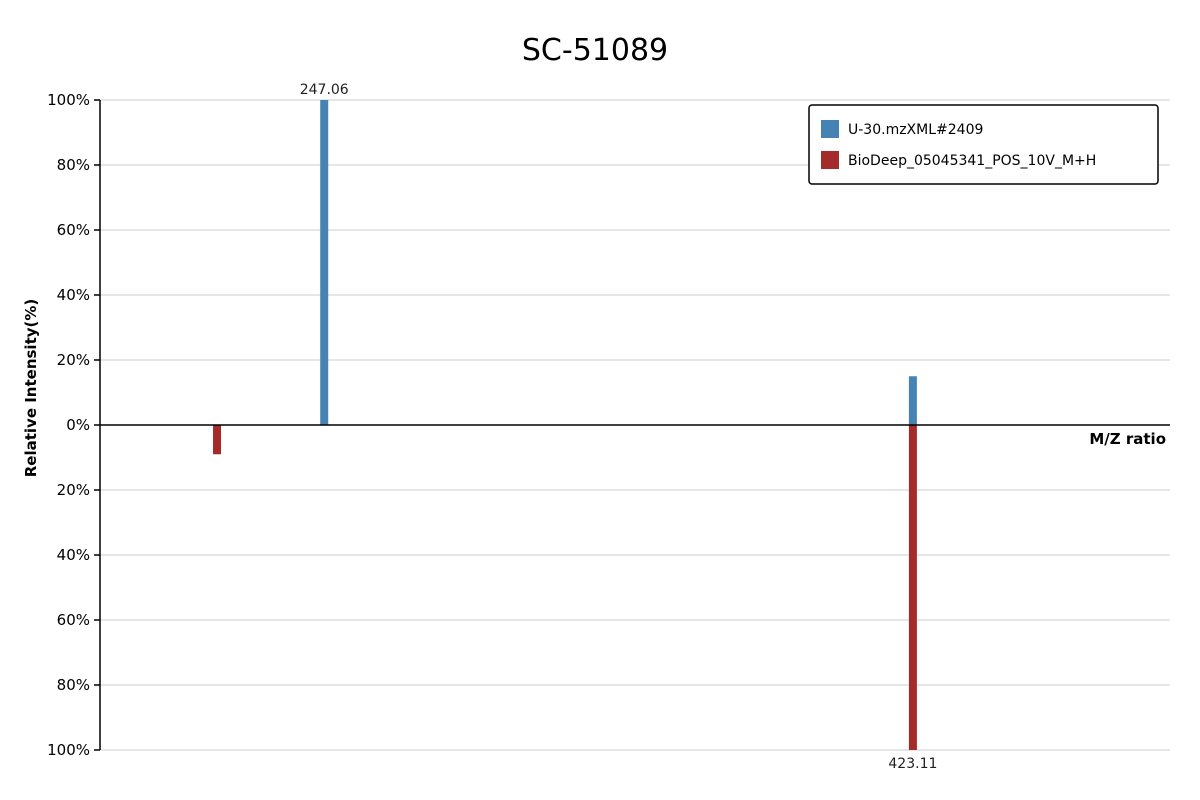  What do you see at coordinates (31, 388) in the screenshot?
I see `y-axis-title: Relative Intensity(%)` at bounding box center [31, 388].